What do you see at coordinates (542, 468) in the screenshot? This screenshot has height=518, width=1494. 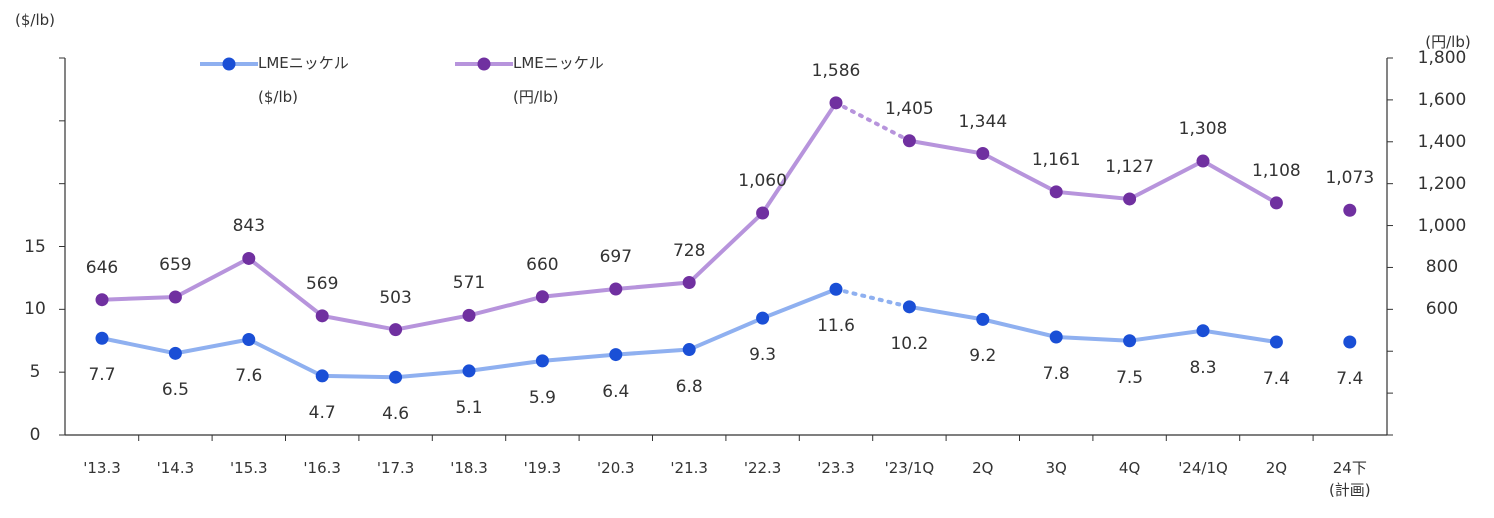 I see `x-tick-label: '19.3` at bounding box center [542, 468].